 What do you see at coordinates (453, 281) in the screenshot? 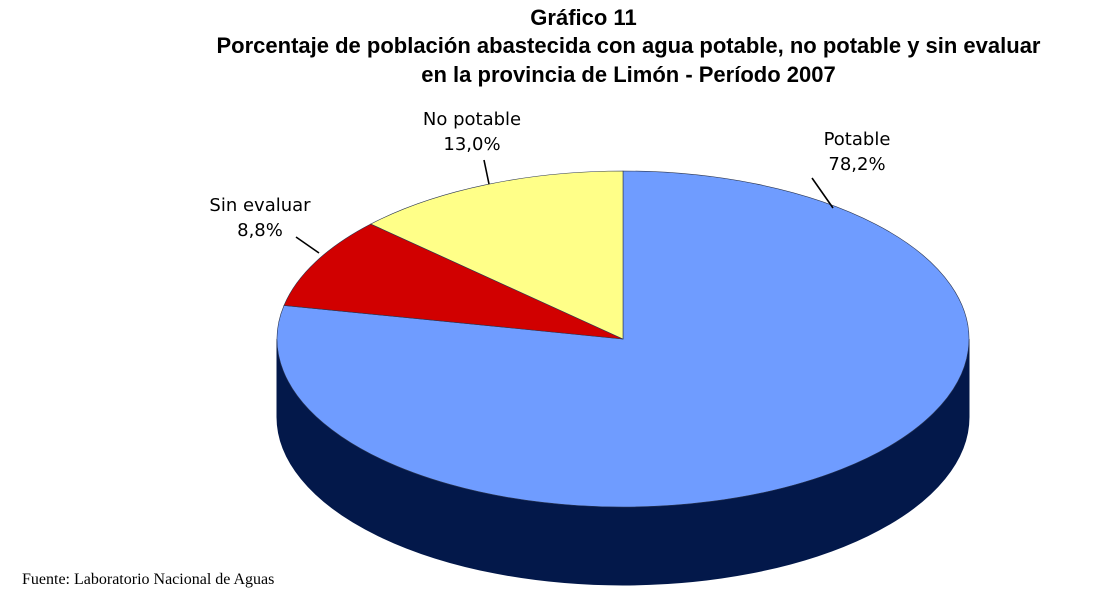
I see `slice-sin-evaluar` at bounding box center [453, 281].